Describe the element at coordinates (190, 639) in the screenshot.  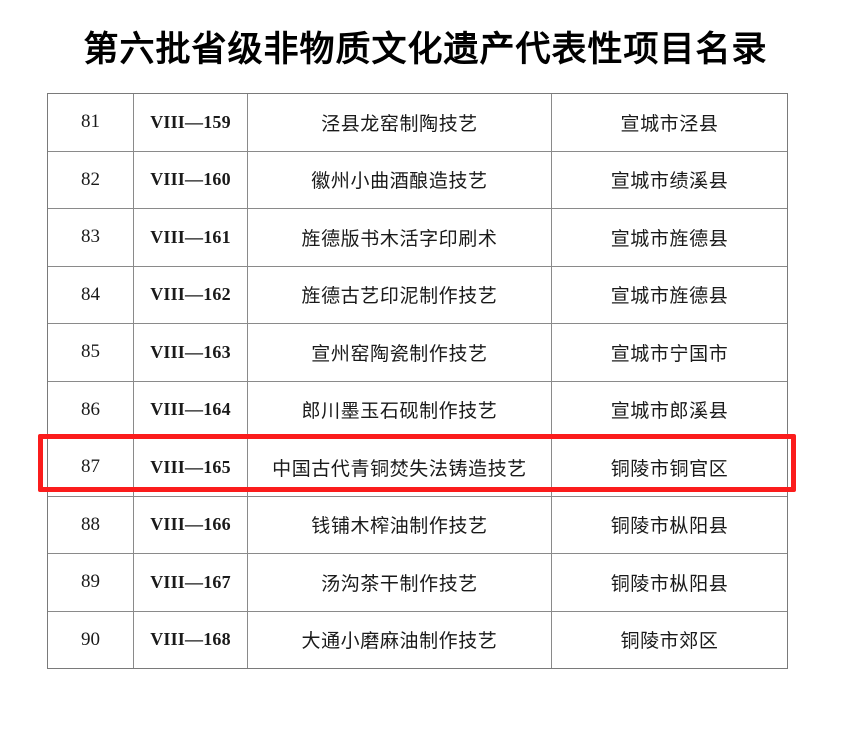
I see `cell-project-code: VIII—168` at that location.